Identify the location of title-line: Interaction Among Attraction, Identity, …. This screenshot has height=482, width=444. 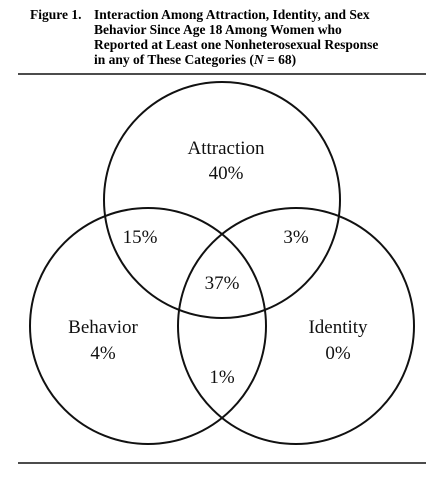
(232, 14).